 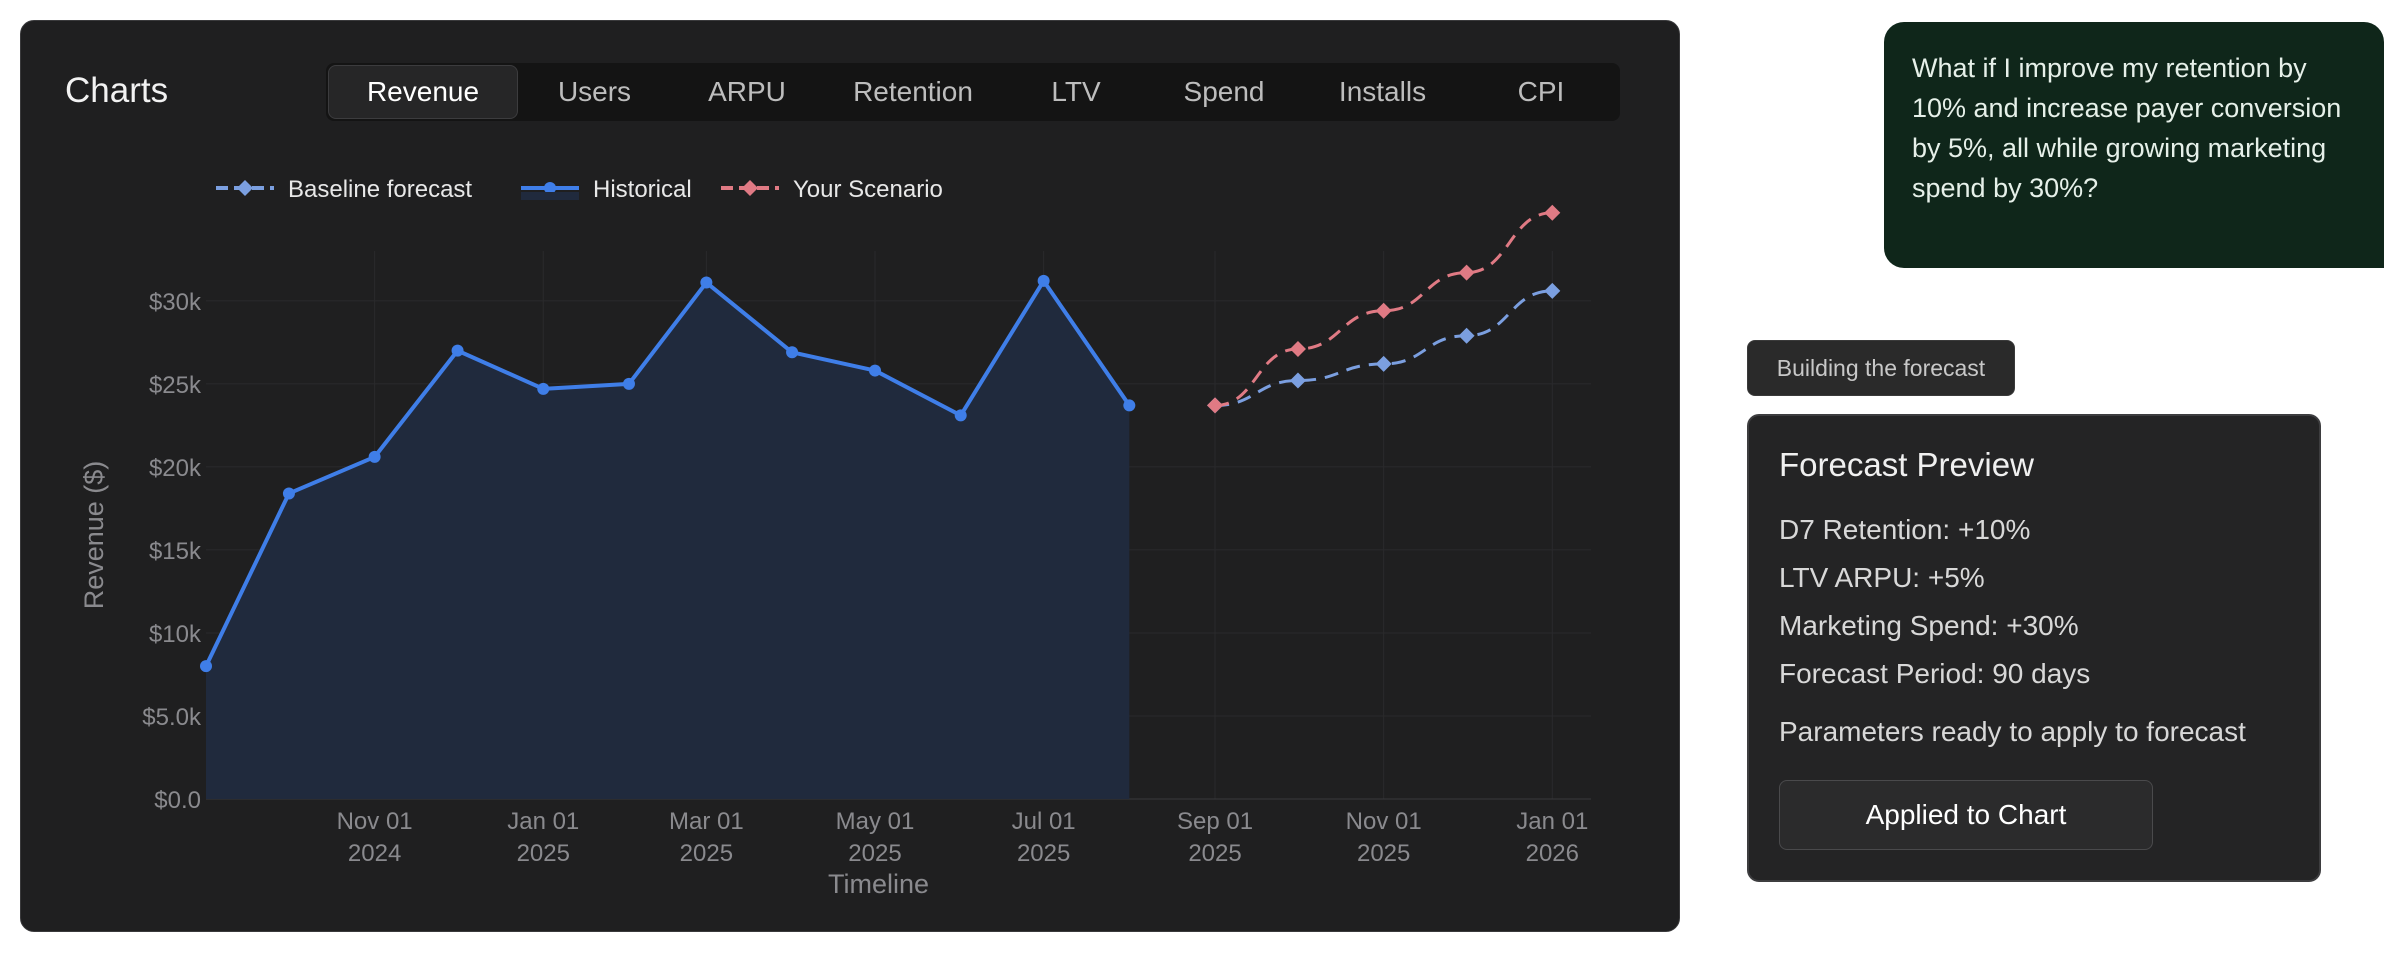 I want to click on tab-cpi: CPI, so click(x=1541, y=91).